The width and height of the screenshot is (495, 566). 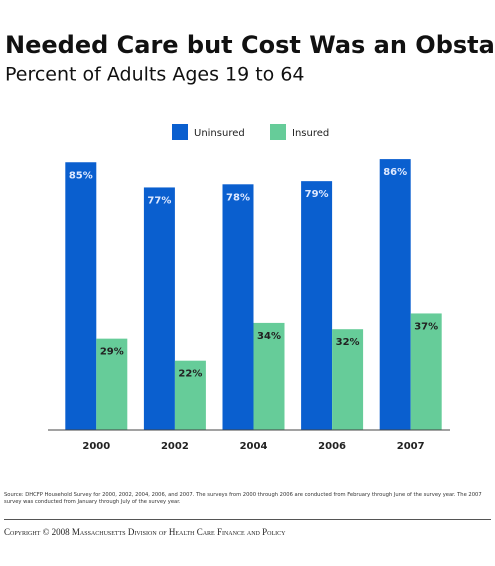 What do you see at coordinates (411, 446) in the screenshot?
I see `x-tick-label: 2007` at bounding box center [411, 446].